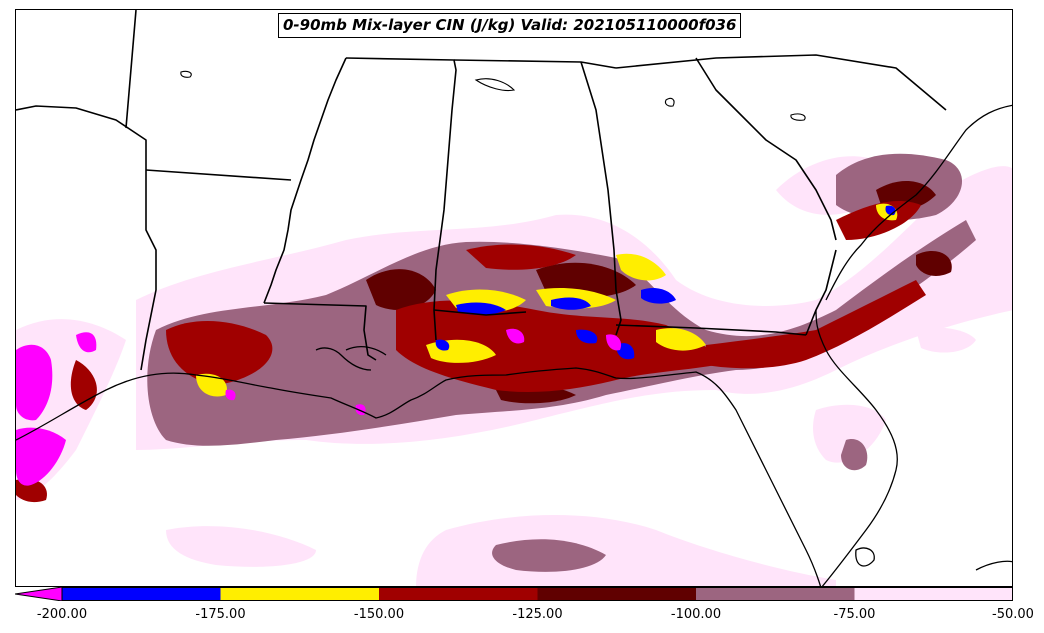  I want to click on colorbar, so click(514, 594).